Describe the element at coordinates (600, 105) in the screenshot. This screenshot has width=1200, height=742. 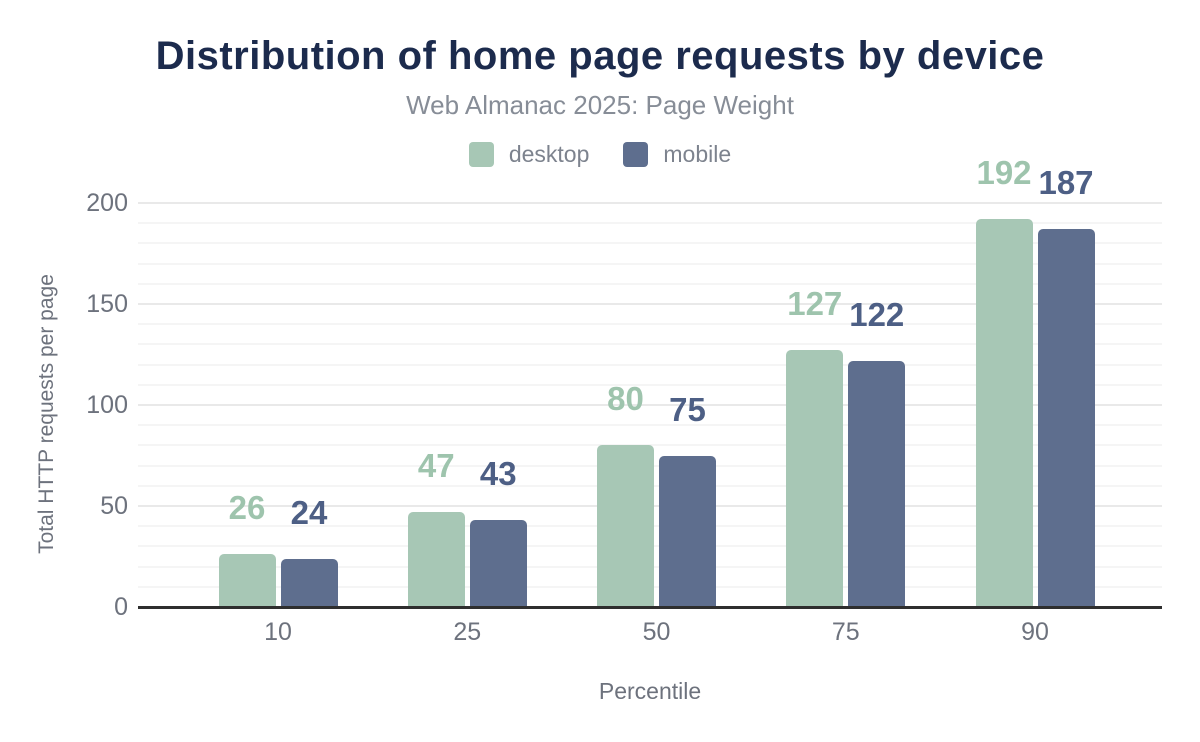
I see `chart-subtitle: Web Almanac 2025: Page Weight` at that location.